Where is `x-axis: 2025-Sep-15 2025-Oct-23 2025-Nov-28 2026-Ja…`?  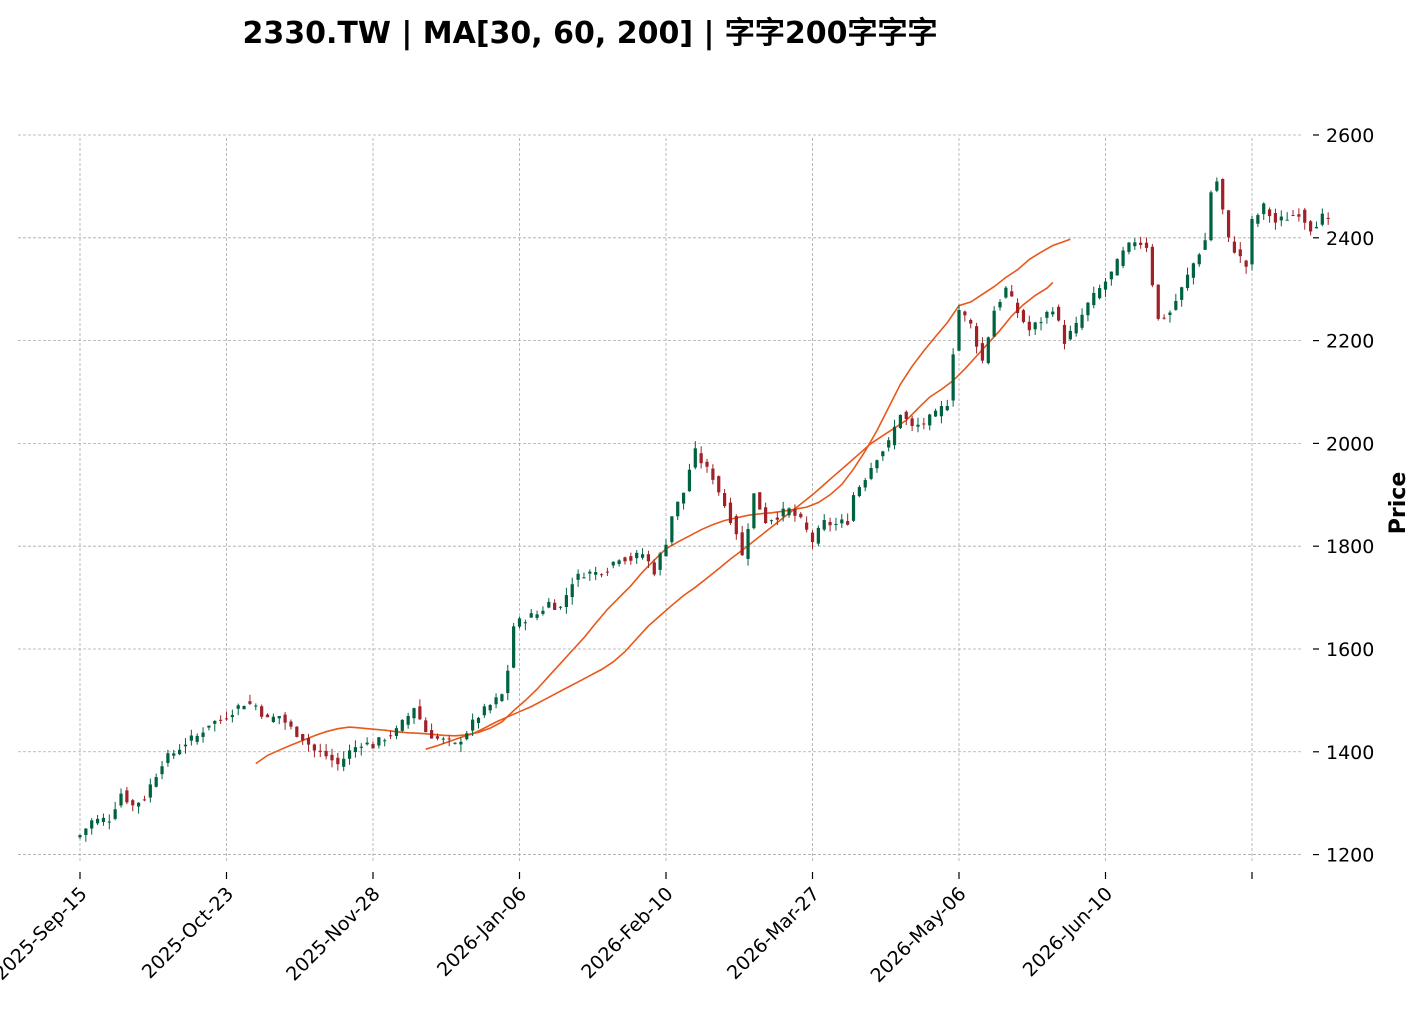
x-axis: 2025-Sep-15 2025-Oct-23 2025-Nov-28 2026-Ja… is located at coordinates (626, 929).